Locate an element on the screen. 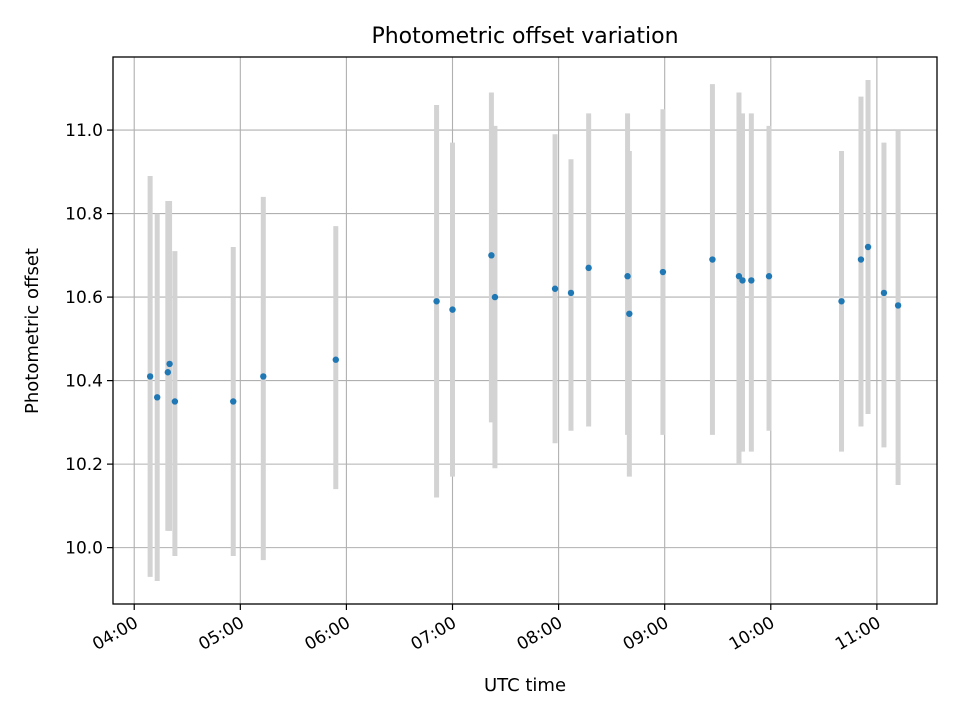 This screenshot has height=725, width=960. y-axis-ticks: 10.0 10.2 10.4 10.6 10.8 11.0 is located at coordinates (89, 340).